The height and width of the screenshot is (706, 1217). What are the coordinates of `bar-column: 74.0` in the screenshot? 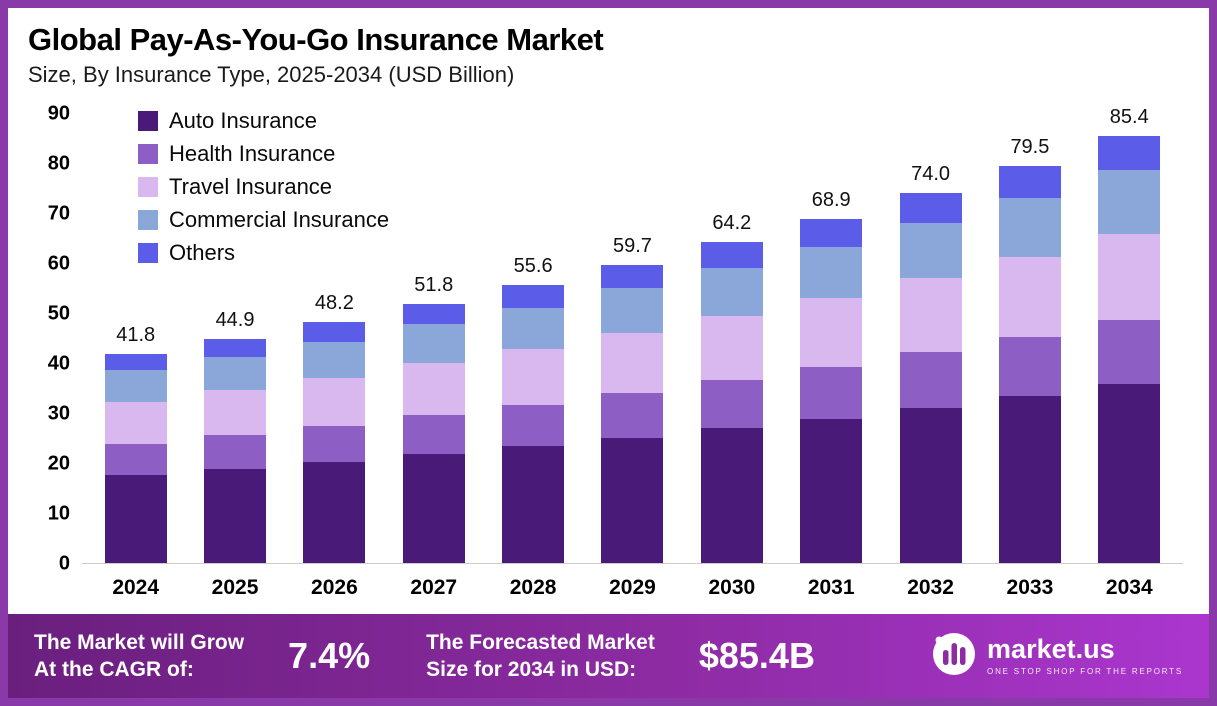 It's located at (930, 363).